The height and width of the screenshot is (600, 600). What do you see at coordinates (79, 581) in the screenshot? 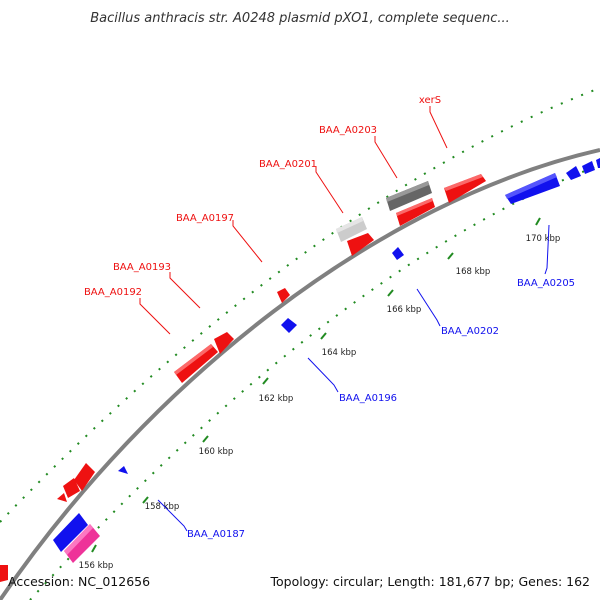
I see `accession-label: Accession: NC_012656` at bounding box center [79, 581].